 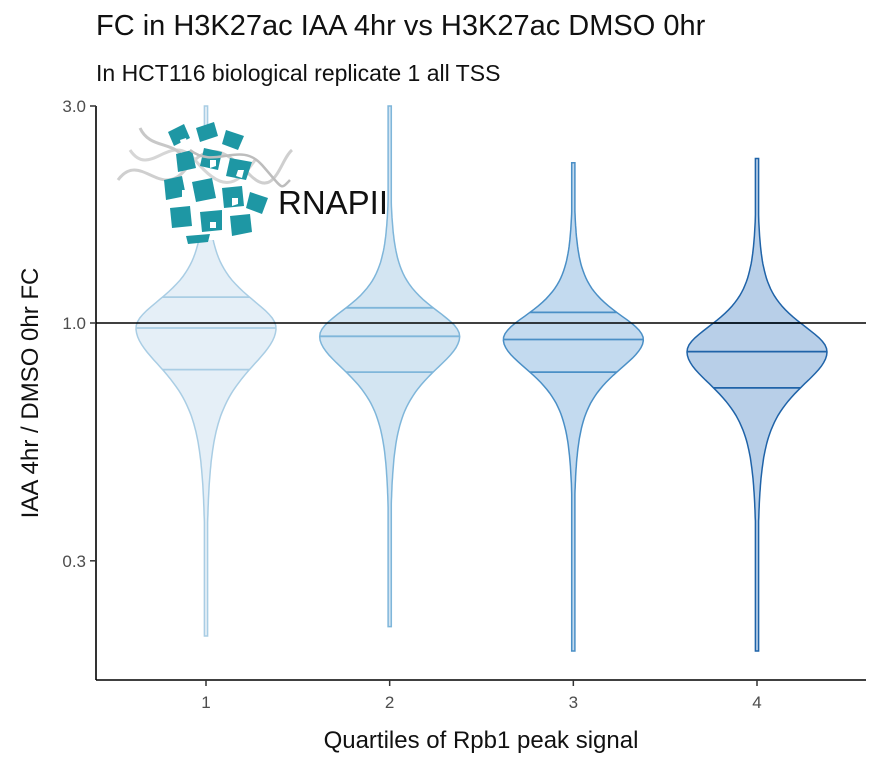 I want to click on x-tick-label: 3, so click(x=573, y=702).